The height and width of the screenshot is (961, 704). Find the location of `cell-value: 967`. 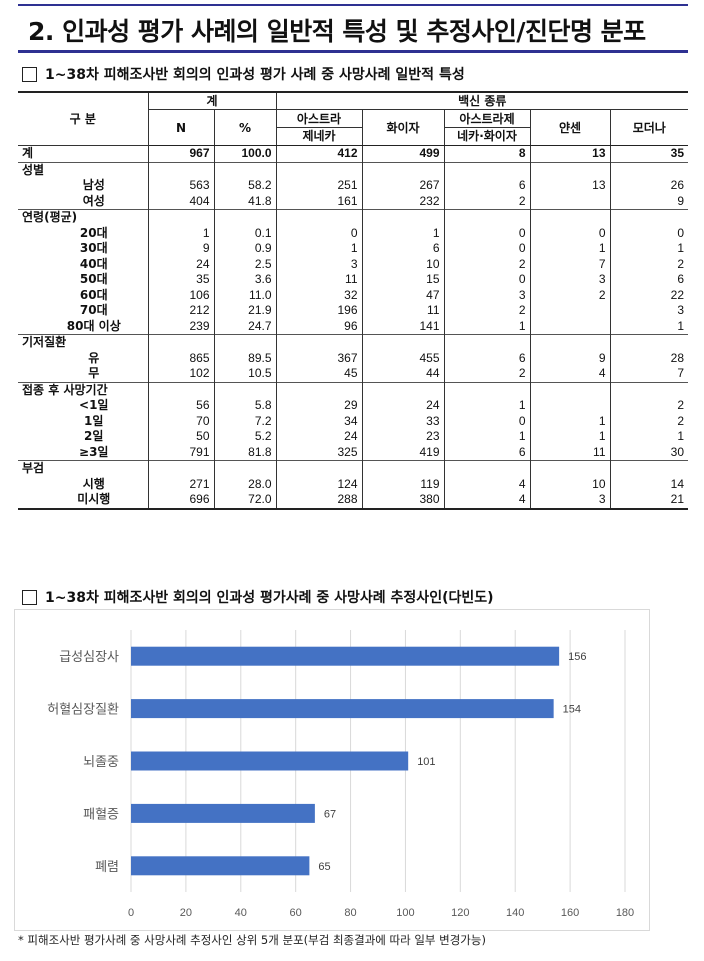

cell-value: 967 is located at coordinates (181, 153).